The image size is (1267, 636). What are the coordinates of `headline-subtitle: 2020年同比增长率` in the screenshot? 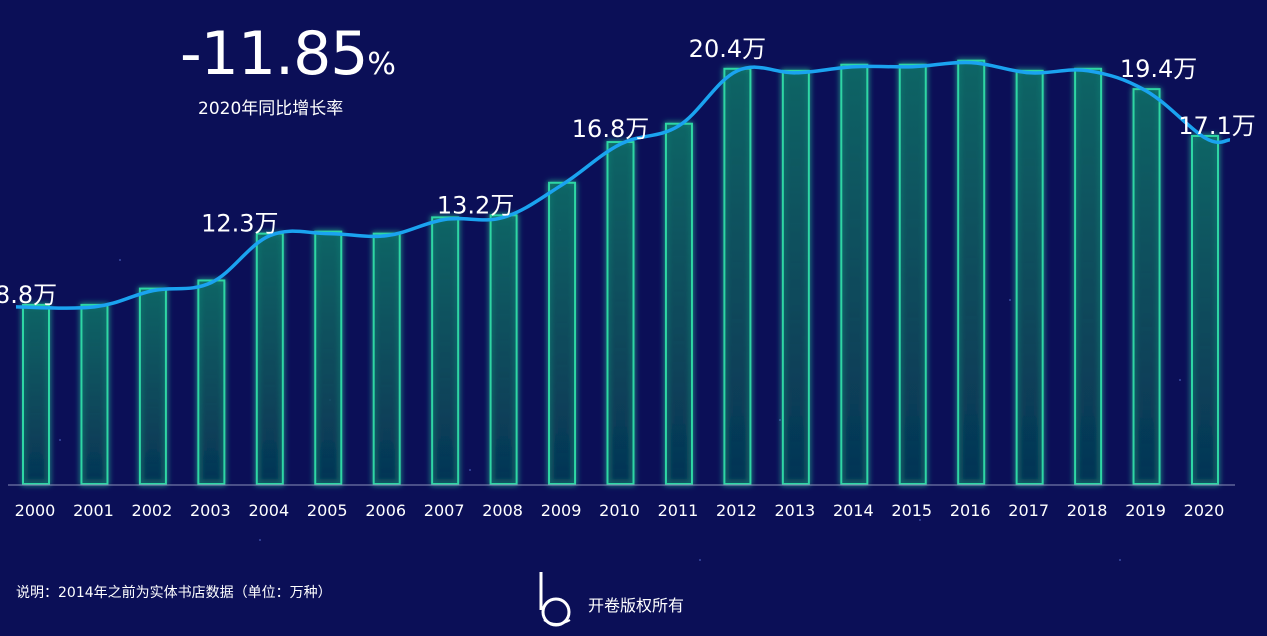 It's located at (271, 109).